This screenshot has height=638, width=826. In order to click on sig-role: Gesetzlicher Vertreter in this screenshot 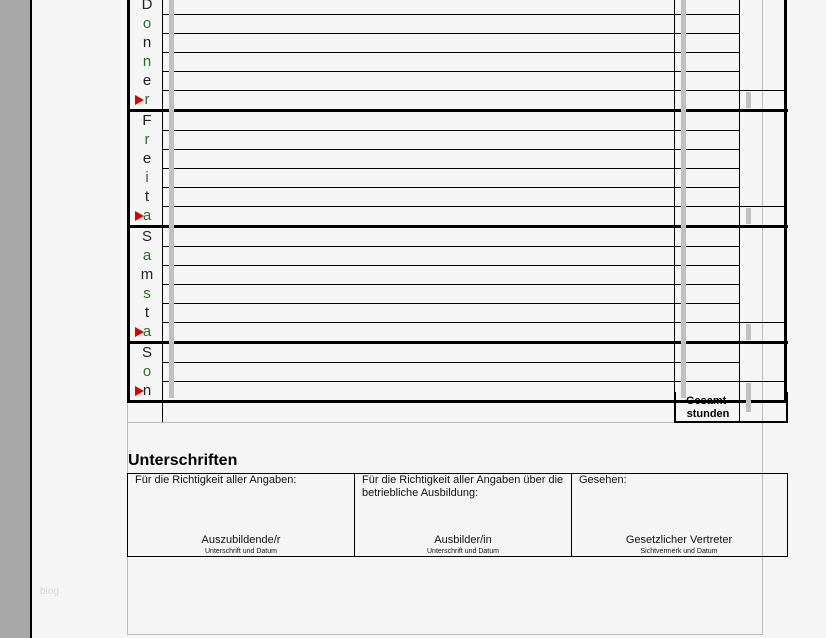, I will do `click(679, 540)`.